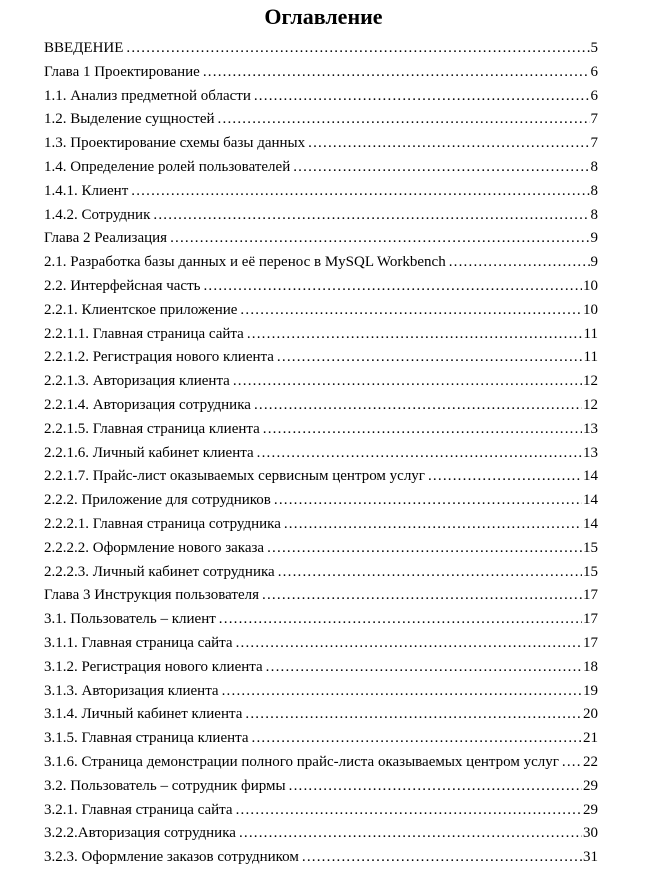 The width and height of the screenshot is (647, 869). I want to click on toc-entry: 1.4.2. Сотрудник 8, so click(321, 216).